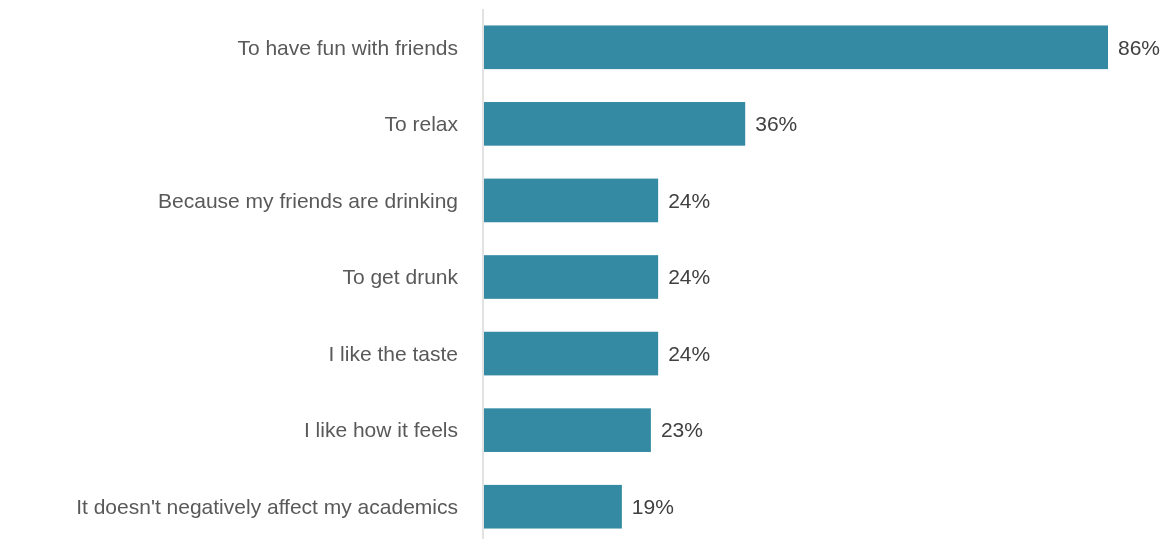 The image size is (1174, 539). Describe the element at coordinates (400, 277) in the screenshot. I see `y-tick-label: To get drunk` at that location.